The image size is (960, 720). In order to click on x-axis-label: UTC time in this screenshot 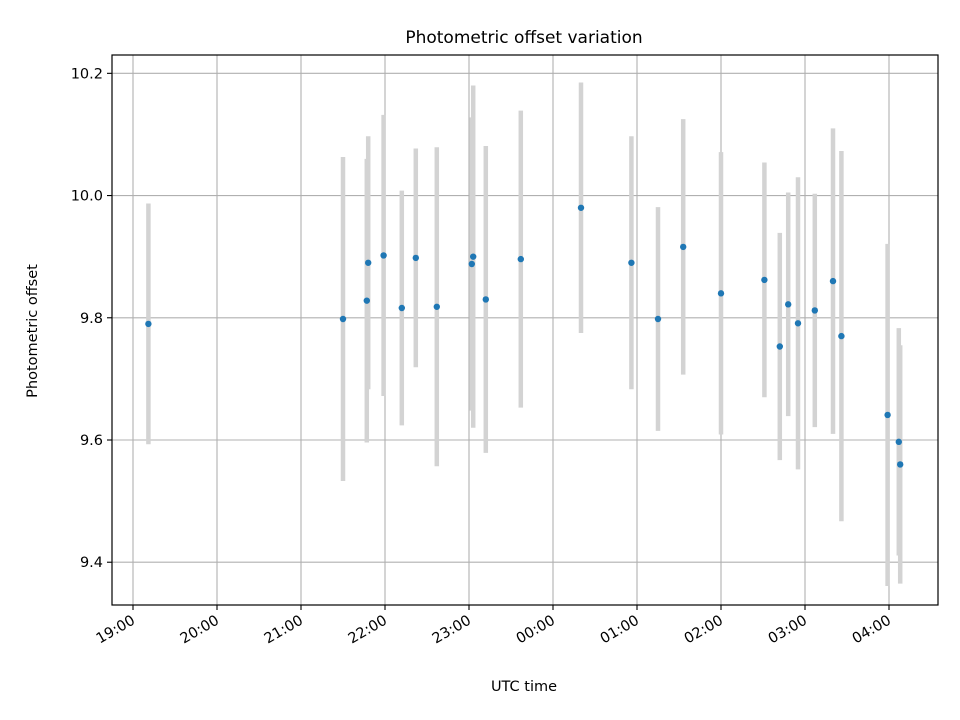, I will do `click(524, 687)`.